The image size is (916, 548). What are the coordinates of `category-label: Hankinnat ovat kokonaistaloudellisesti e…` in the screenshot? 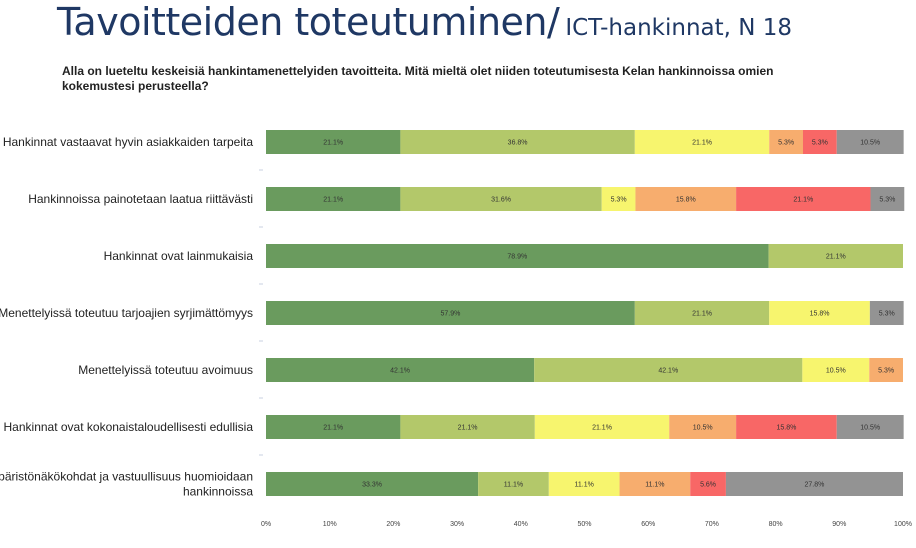 It's located at (129, 427).